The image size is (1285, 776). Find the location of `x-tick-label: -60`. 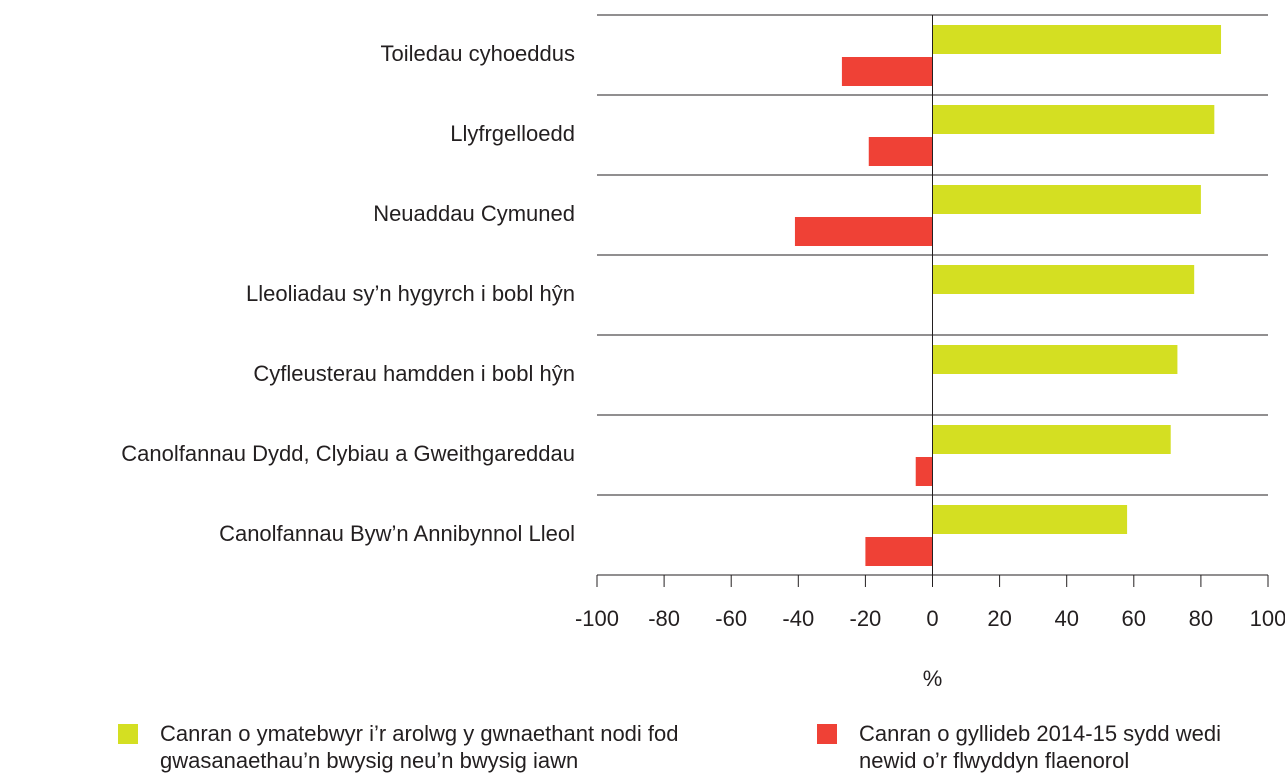

x-tick-label: -60 is located at coordinates (731, 618).